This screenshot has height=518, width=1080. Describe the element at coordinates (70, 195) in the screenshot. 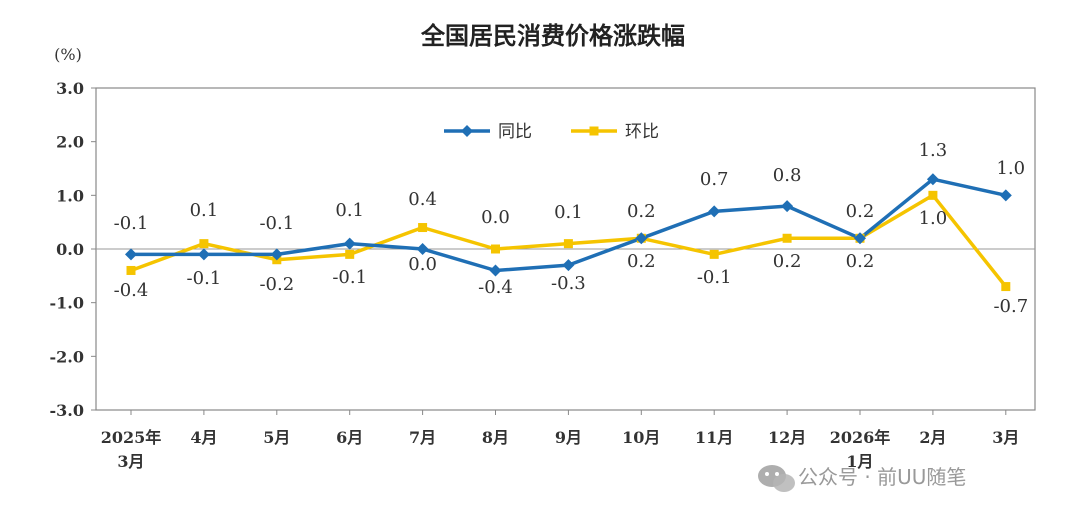

I see `y-tick-label: 1.0` at that location.